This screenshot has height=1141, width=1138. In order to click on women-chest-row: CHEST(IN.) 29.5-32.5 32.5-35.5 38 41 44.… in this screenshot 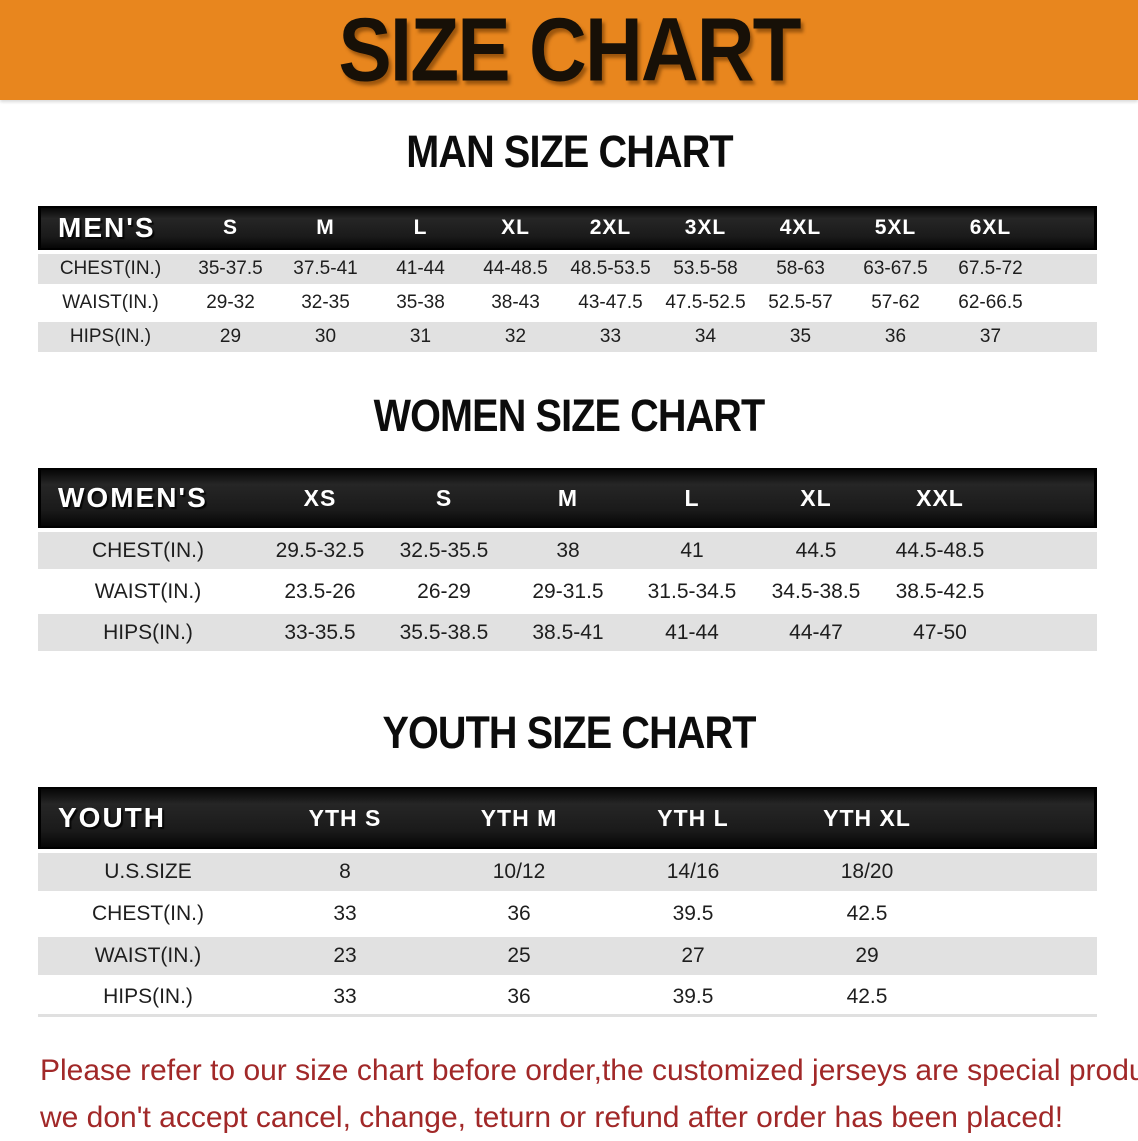, I will do `click(567, 550)`.